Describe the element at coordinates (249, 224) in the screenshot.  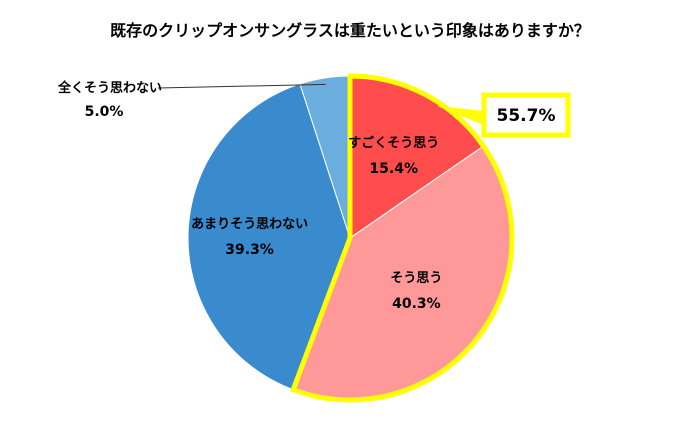
I see `slice-label-name: あまりそう思わない` at that location.